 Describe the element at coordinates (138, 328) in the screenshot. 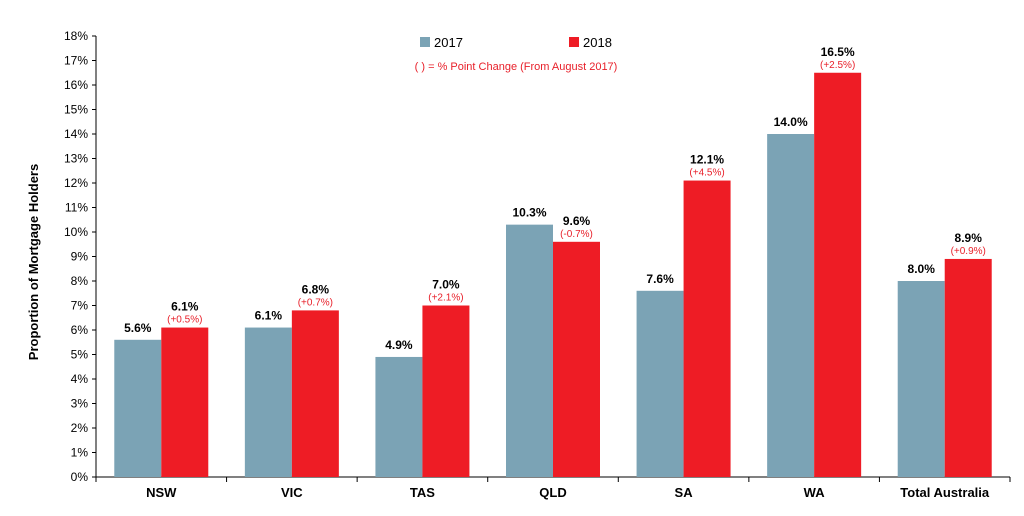

I see `data-label: 5.6%` at that location.